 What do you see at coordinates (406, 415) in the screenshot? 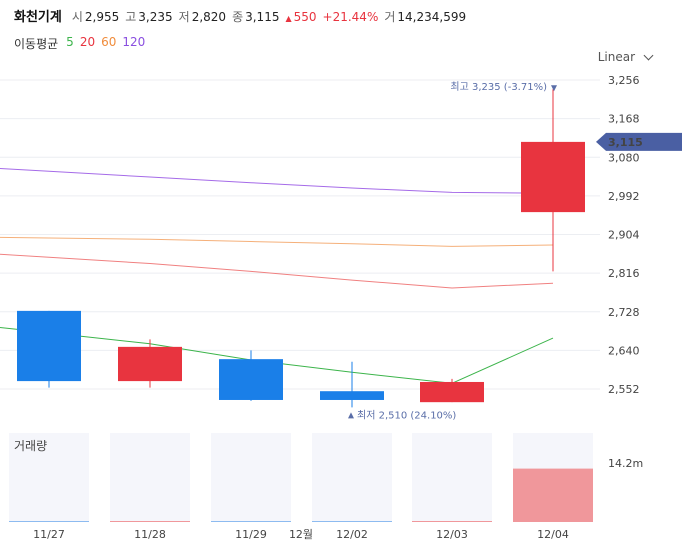
I see `low-marker-label: 최저 2,510 (24.10%)` at bounding box center [406, 415].